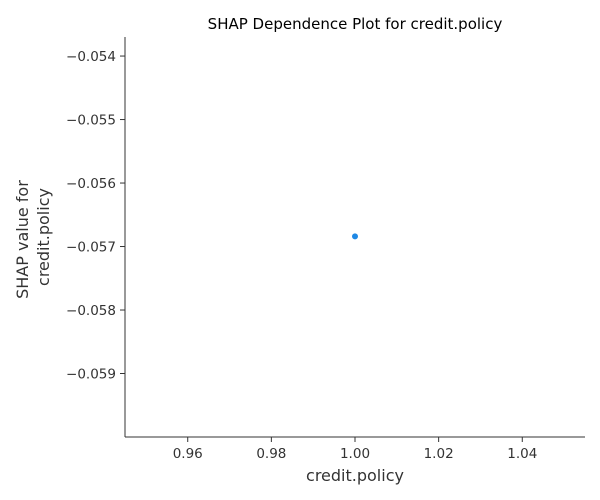 The height and width of the screenshot is (500, 600). I want to click on y-axis-ticks: −0.054 −0.055 −0.056 −0.057 −0.058 −0.059, so click(95, 216).